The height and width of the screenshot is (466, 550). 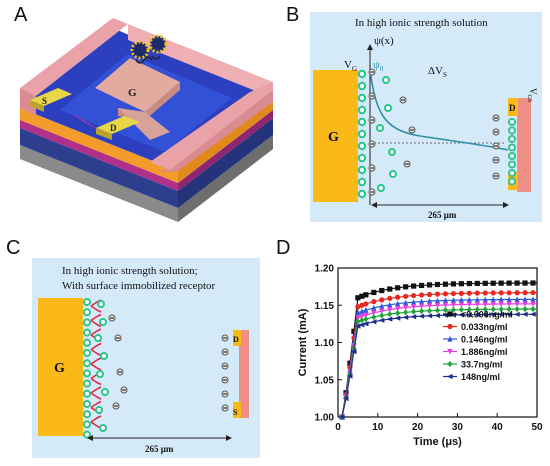 What do you see at coordinates (484, 352) in the screenshot?
I see `legend-label: 1.886ng/ml` at bounding box center [484, 352].